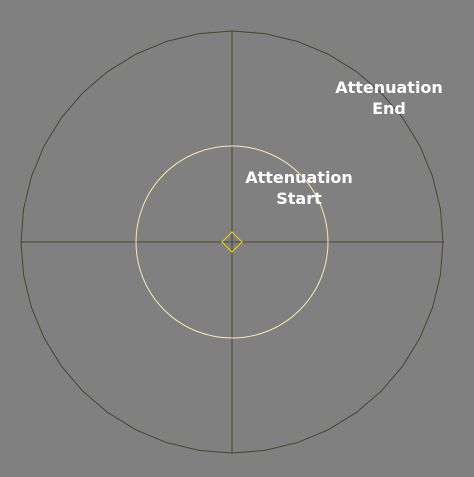  I want to click on attenuation-end-label-line1: Attenuation, so click(389, 87).